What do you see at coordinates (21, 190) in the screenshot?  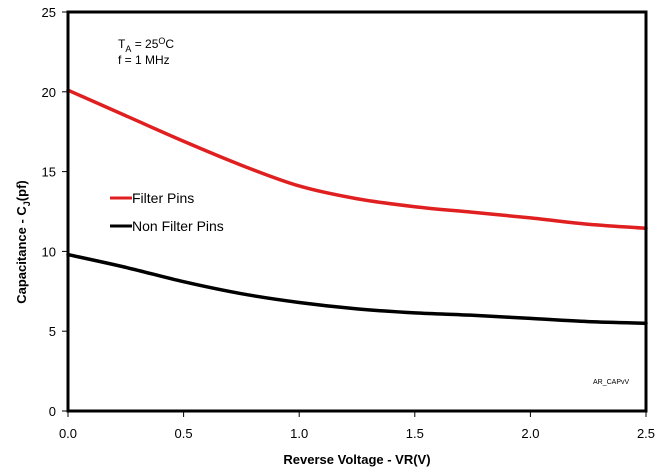 I see `y-axis-title-unit: (pf)` at bounding box center [21, 190].